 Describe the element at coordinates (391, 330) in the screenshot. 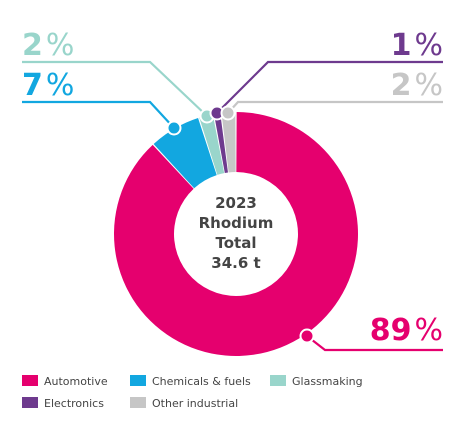

I see `percent-value-automotive: 89` at that location.